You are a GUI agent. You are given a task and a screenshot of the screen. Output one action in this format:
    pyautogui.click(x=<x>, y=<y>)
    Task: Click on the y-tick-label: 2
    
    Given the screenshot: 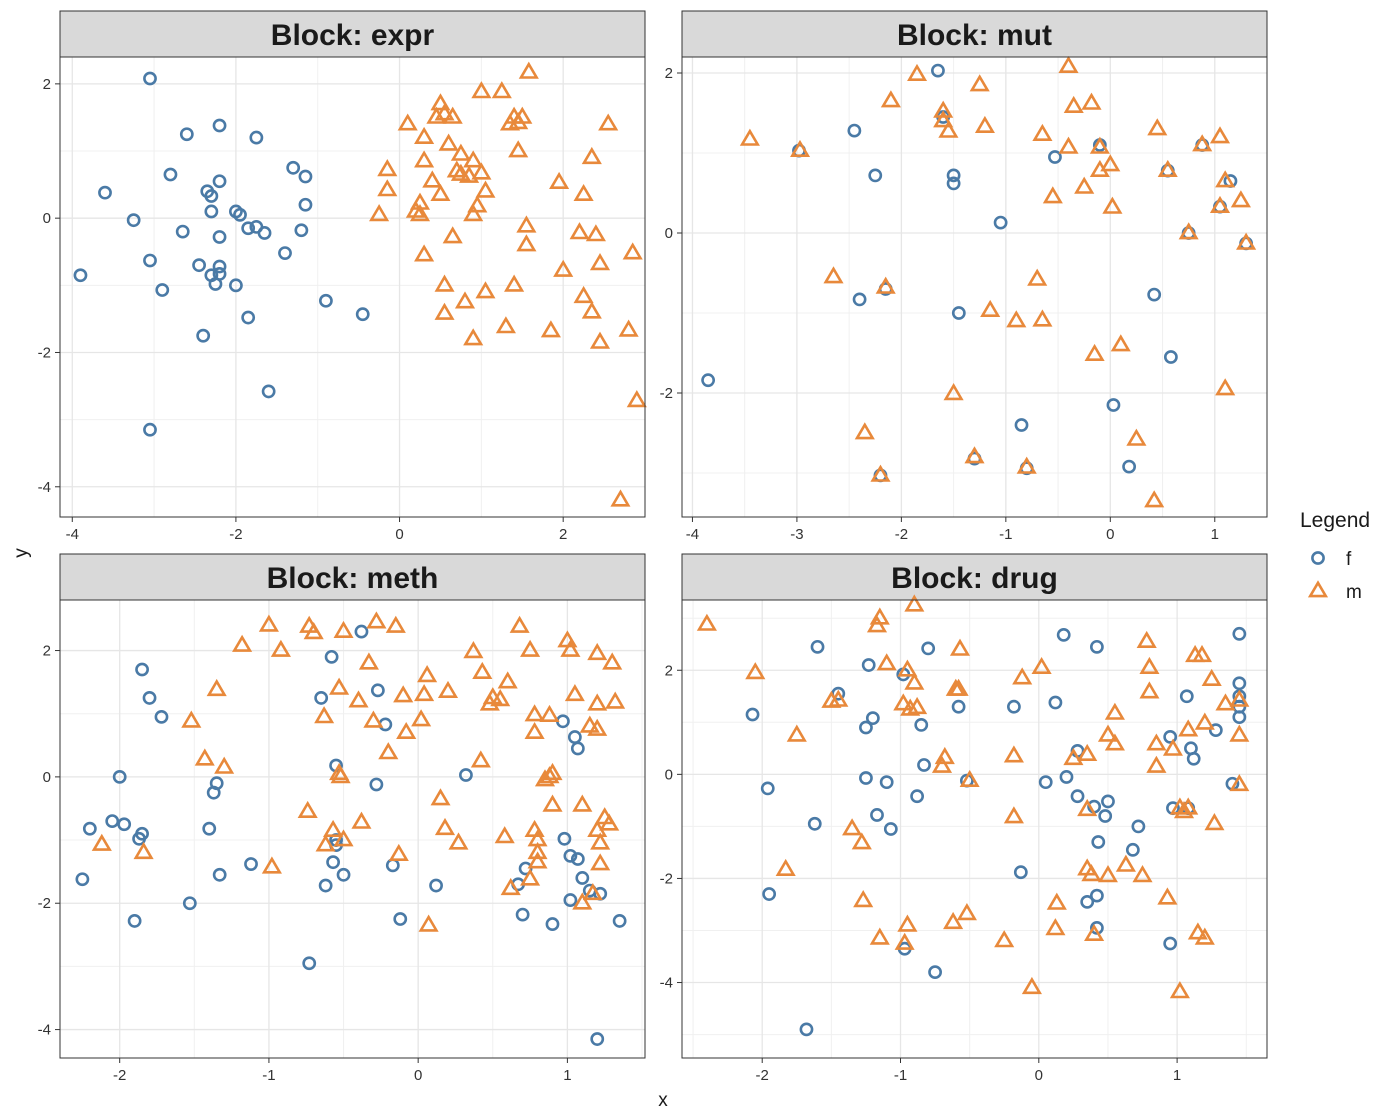 What is the action you would take?
    pyautogui.click(x=47, y=84)
    